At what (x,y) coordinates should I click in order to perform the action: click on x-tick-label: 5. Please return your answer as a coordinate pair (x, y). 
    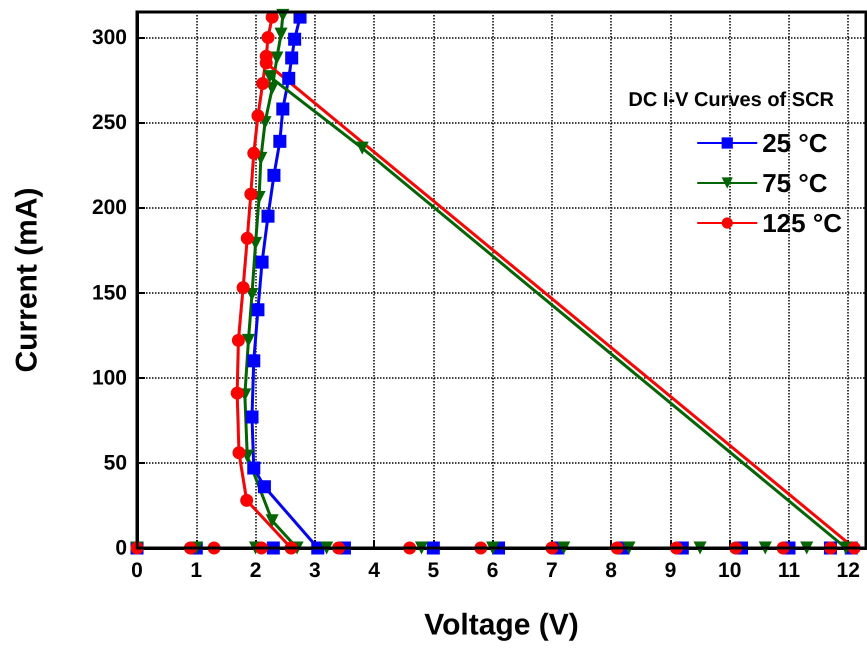
    Looking at the image, I should click on (434, 570).